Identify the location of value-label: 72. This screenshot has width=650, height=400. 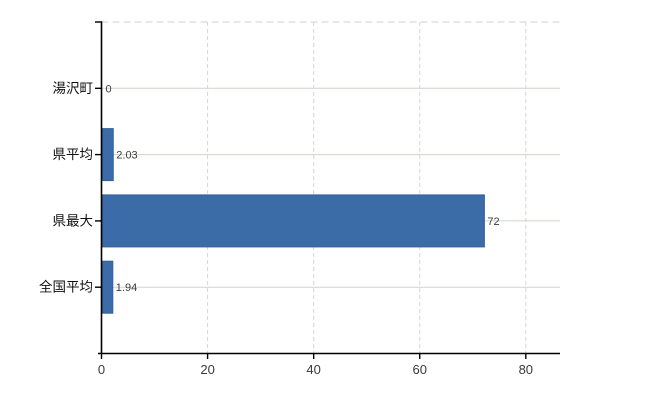
(493, 222).